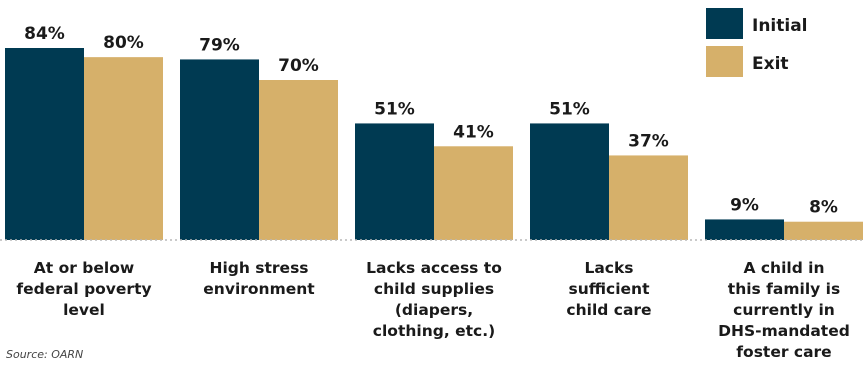 The image size is (864, 369). Describe the element at coordinates (757, 42) in the screenshot. I see `legend: Initial Exit` at that location.